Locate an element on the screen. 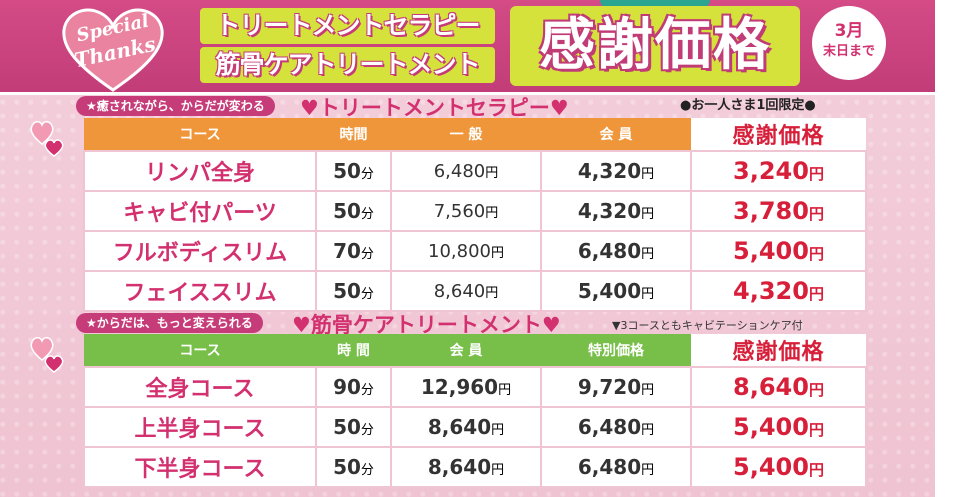  member-cell: 4,320円 is located at coordinates (616, 171).